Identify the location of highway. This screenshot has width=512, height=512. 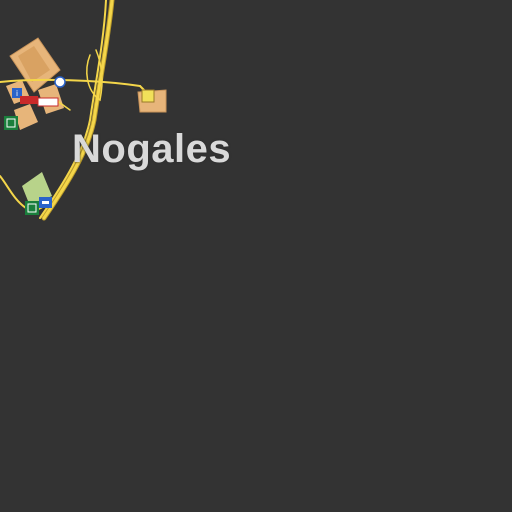
(78, 110).